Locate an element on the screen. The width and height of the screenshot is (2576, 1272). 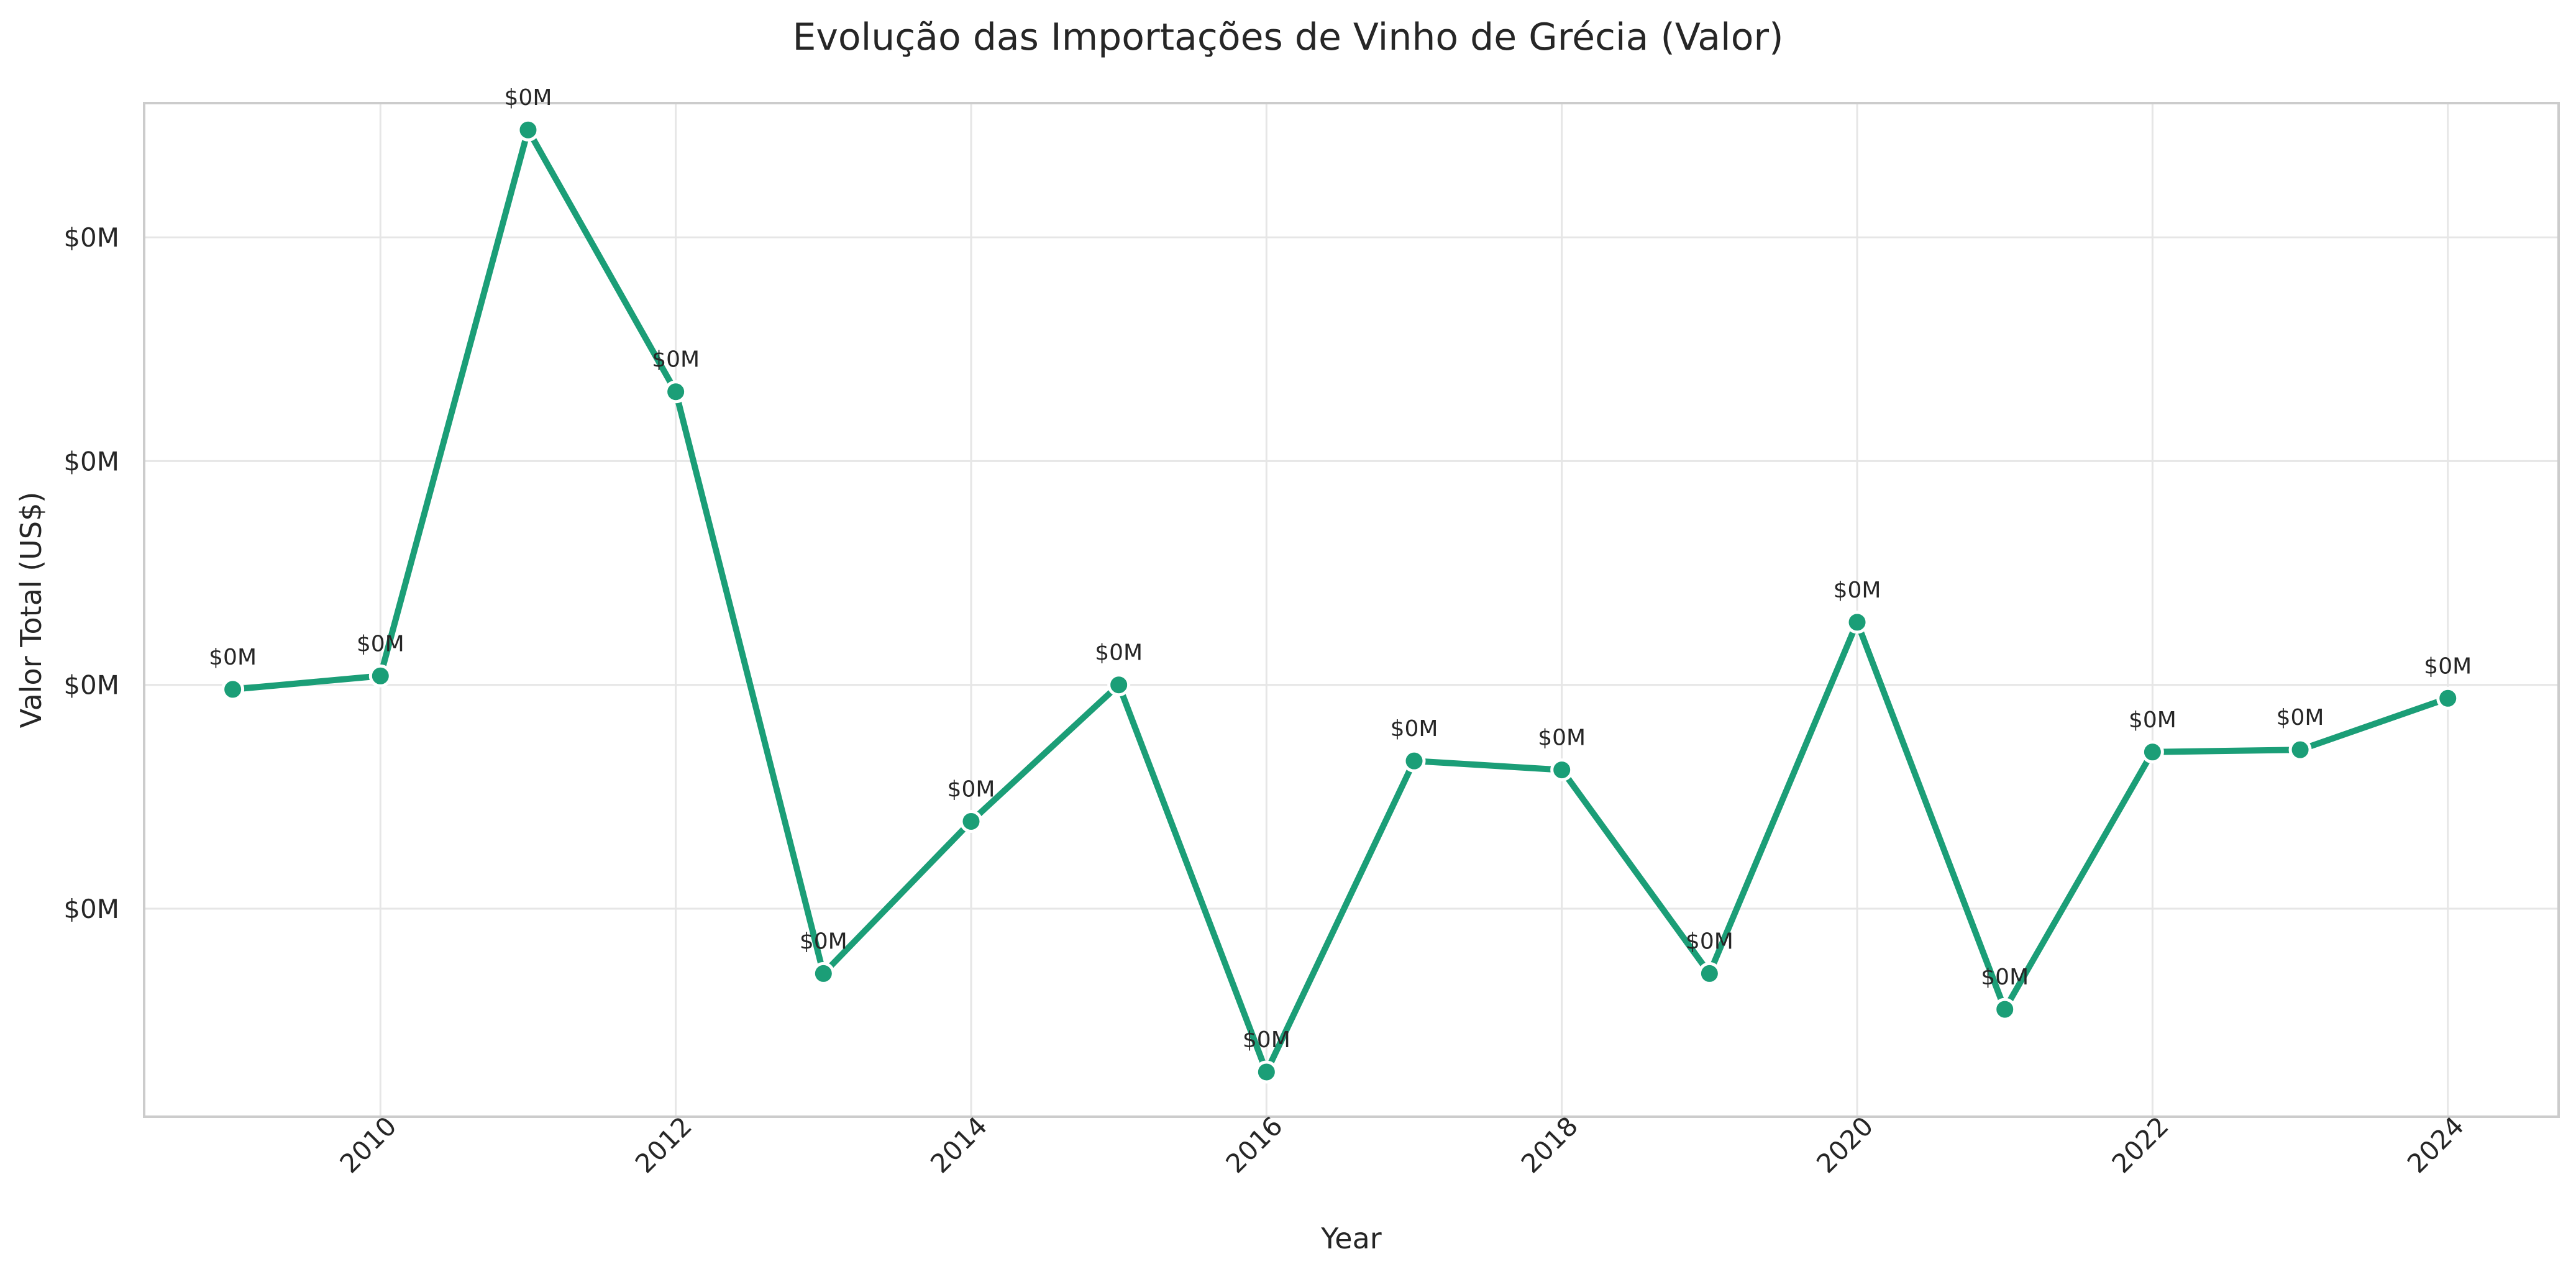
x-tick-label: 2024 is located at coordinates (2435, 1145).